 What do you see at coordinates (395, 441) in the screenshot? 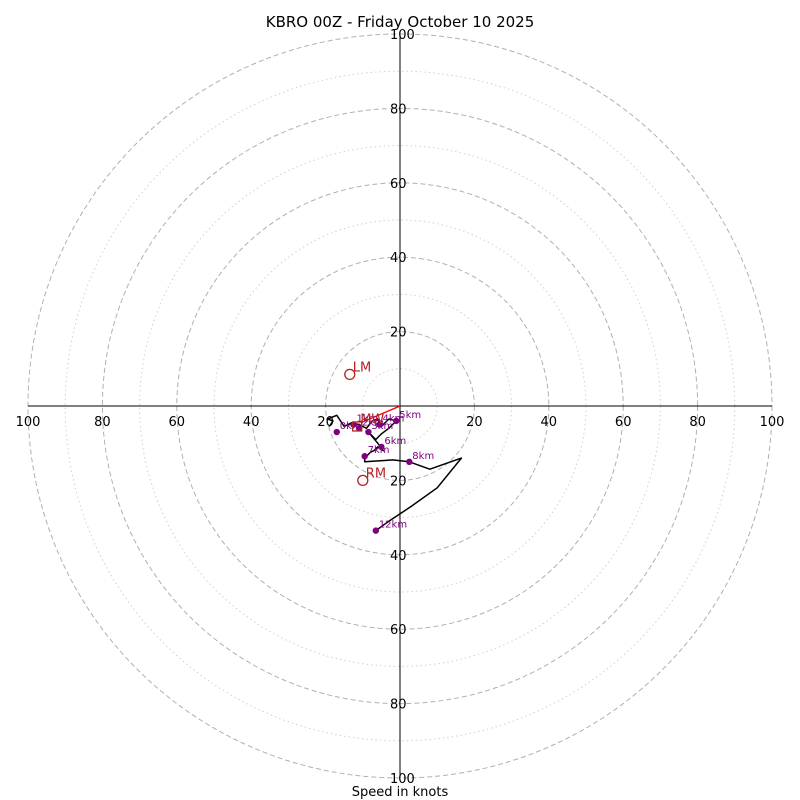
I see `height-marker-label: 6km` at bounding box center [395, 441].